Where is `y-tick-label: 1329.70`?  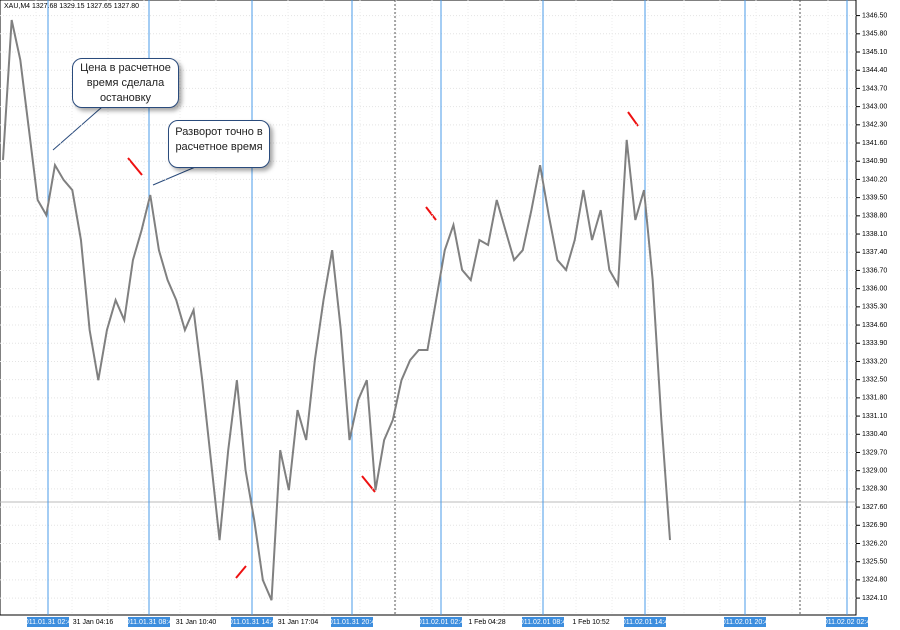 y-tick-label: 1329.70 is located at coordinates (874, 452).